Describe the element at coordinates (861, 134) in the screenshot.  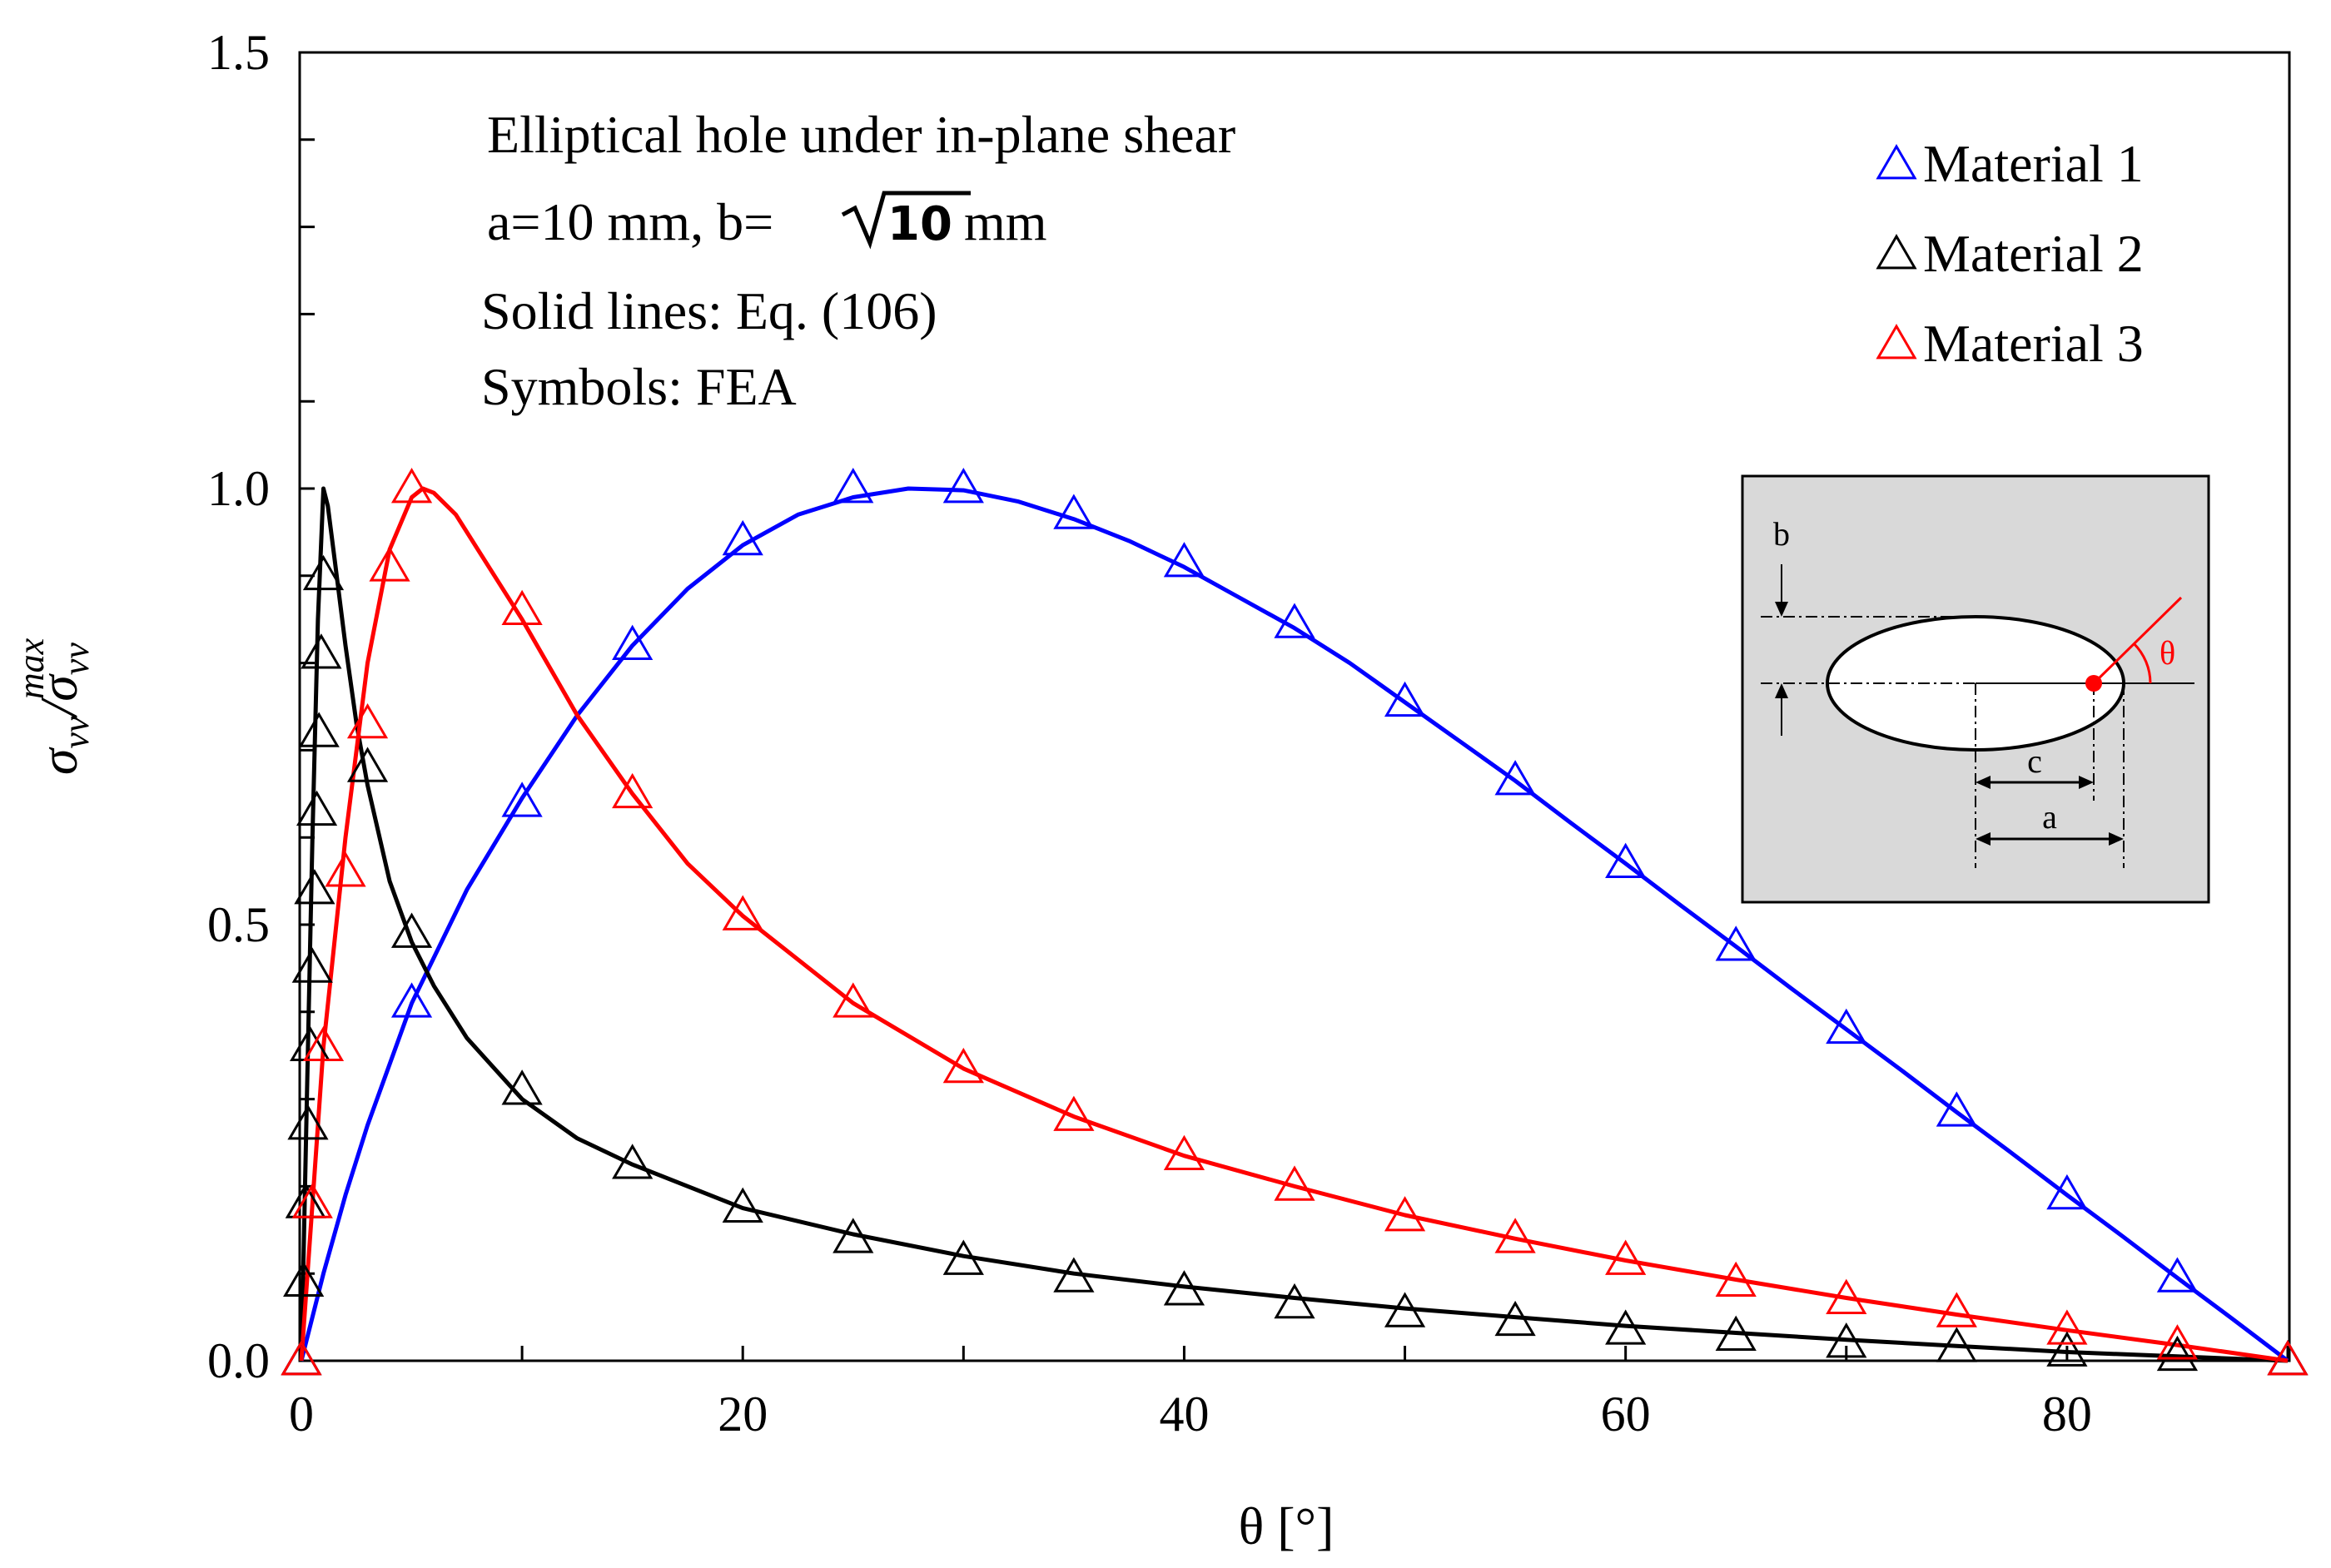
I see `annotation-title: Elliptical hole under in-plane shear` at that location.